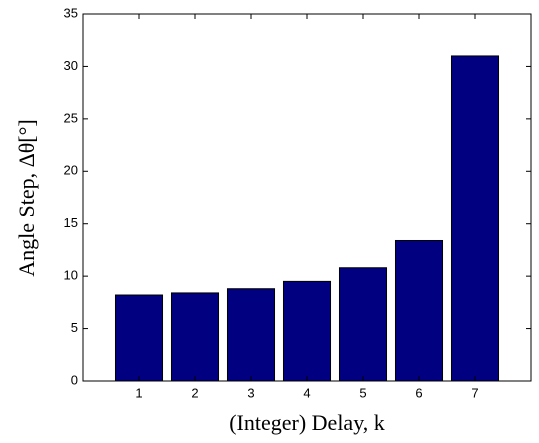 The height and width of the screenshot is (443, 539). I want to click on x-tick-label: 5, so click(362, 392).